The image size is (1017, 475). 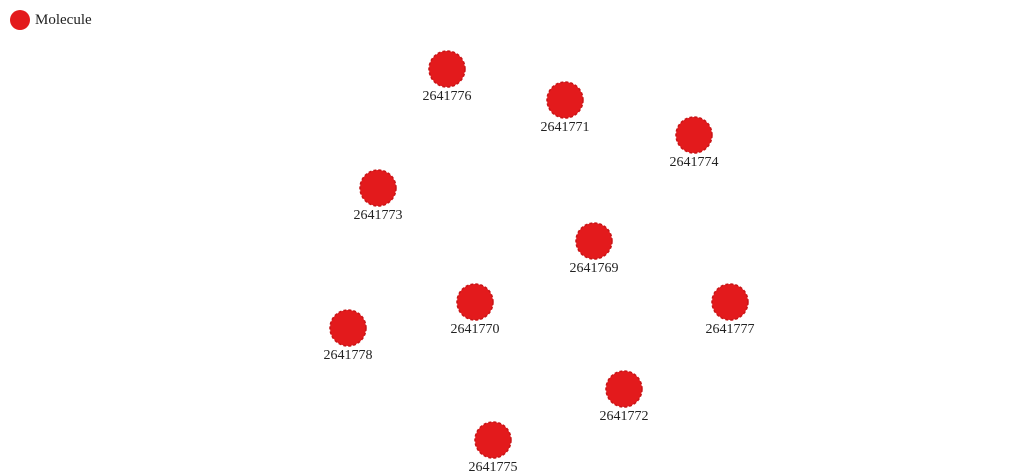 I want to click on node-2641770: 2641770, so click(x=475, y=310).